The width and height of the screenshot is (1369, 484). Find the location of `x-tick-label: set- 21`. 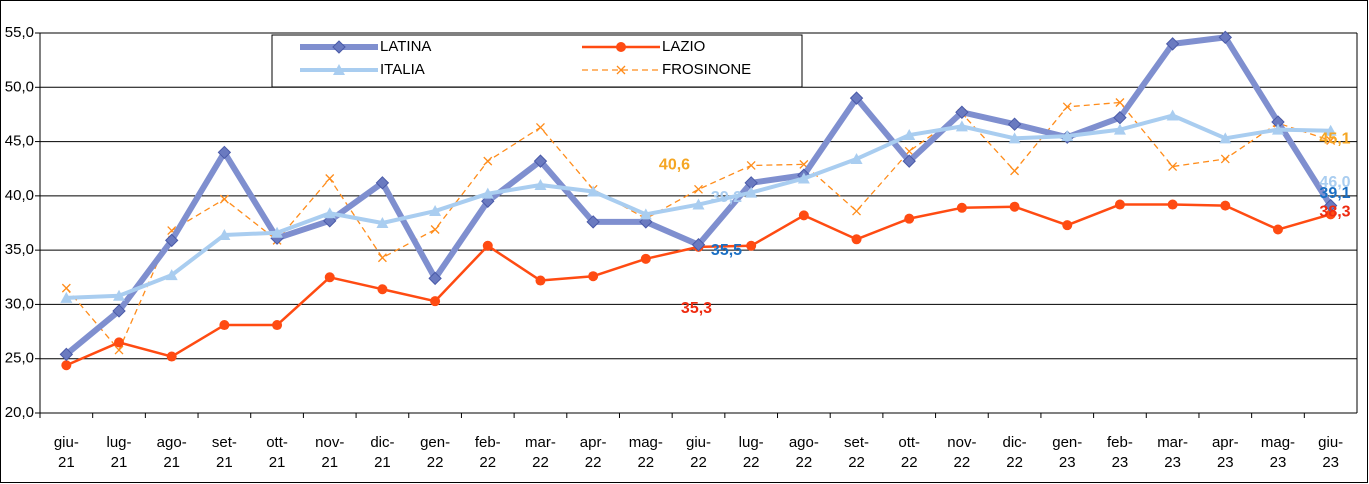

x-tick-label: set- 21 is located at coordinates (224, 452).